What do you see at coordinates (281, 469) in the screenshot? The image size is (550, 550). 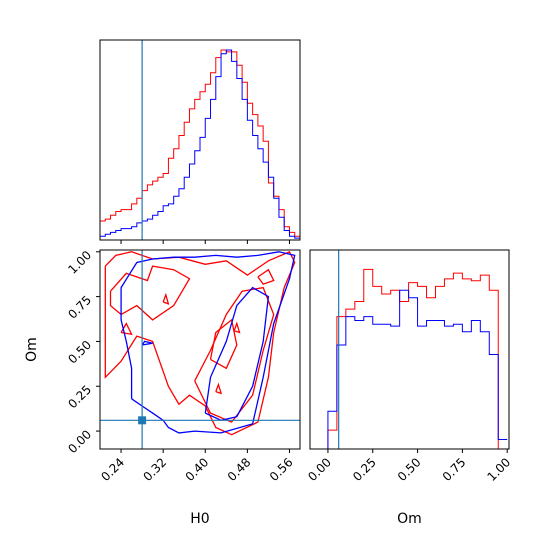 I see `x-tick-label: 0.56` at bounding box center [281, 469].